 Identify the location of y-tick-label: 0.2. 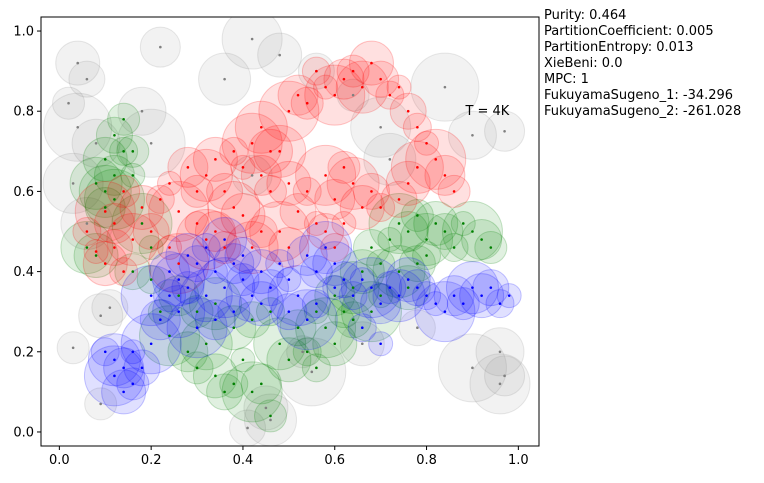
(23, 352).